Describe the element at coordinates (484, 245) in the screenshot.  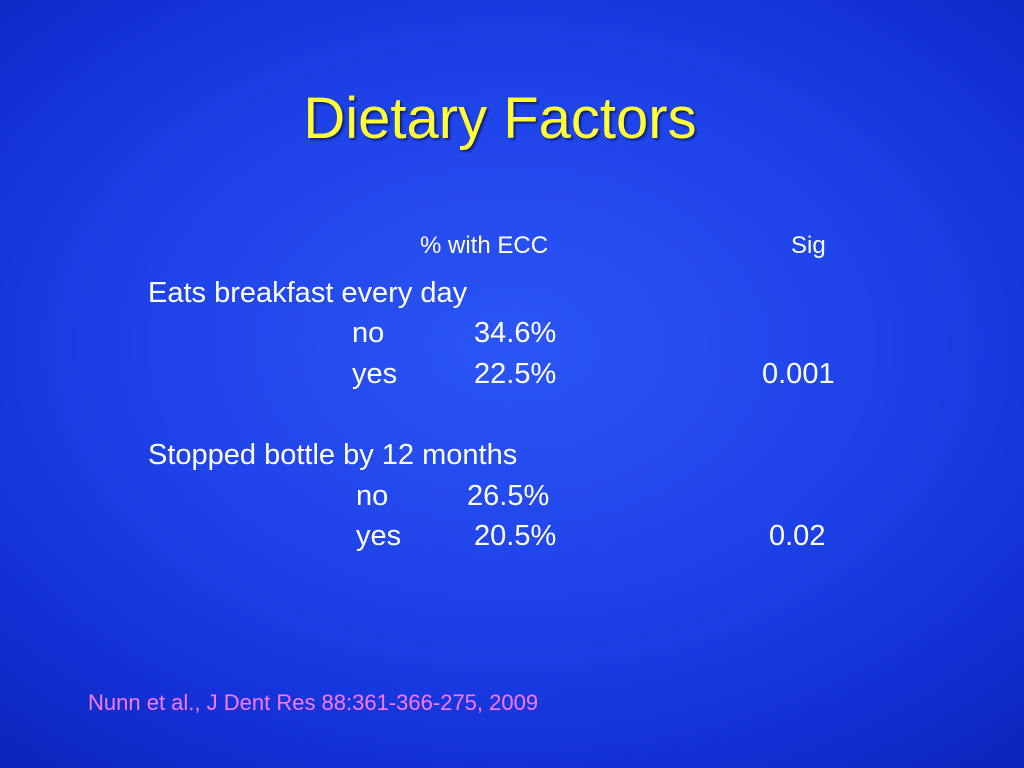
I see `header-pct-with-ecc: % with ECC` at that location.